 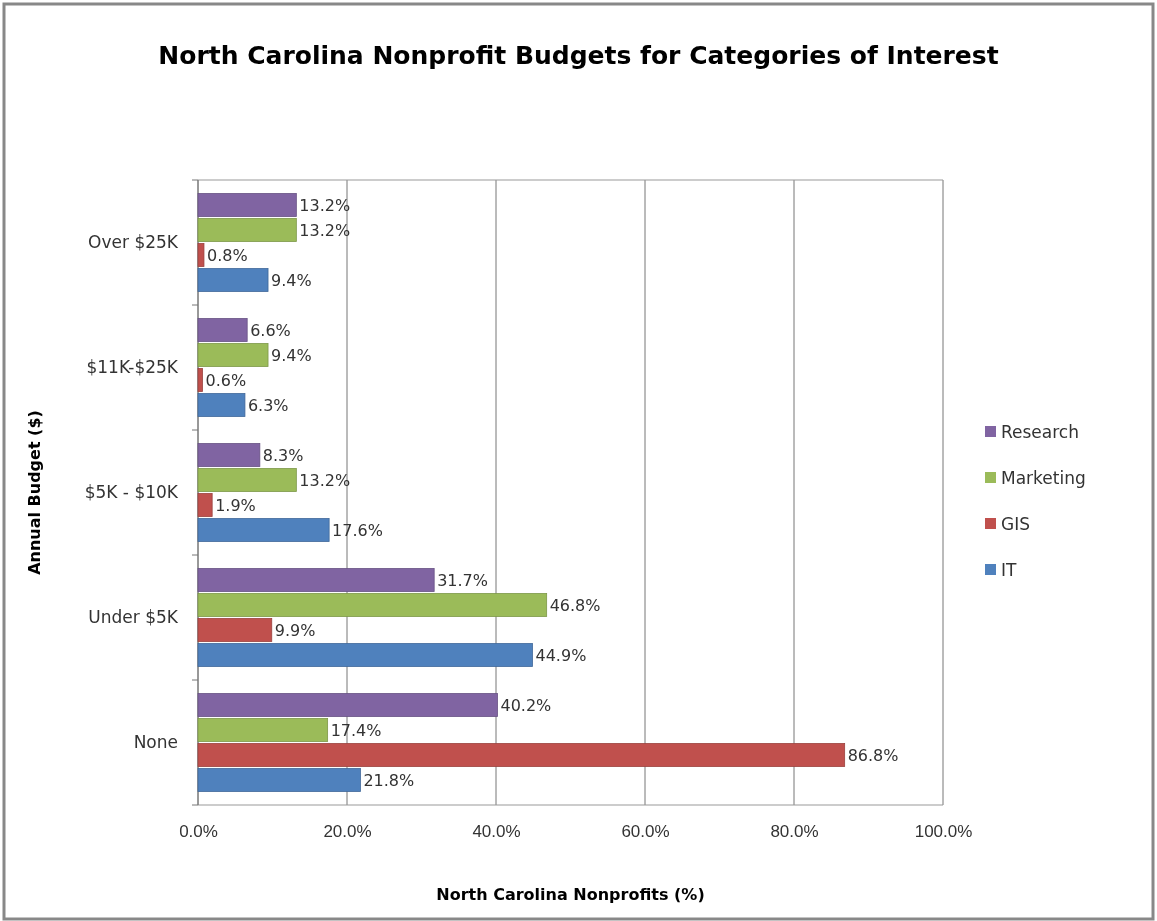 What do you see at coordinates (270, 330) in the screenshot?
I see `data-label: 6.6%` at bounding box center [270, 330].